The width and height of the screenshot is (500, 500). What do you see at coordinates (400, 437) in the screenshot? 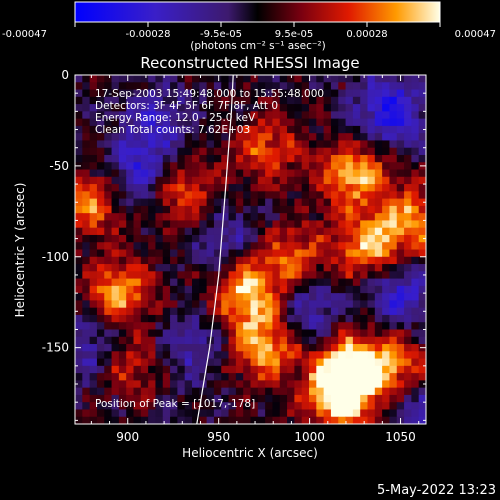
I see `x-tick-label: 1050` at bounding box center [400, 437].